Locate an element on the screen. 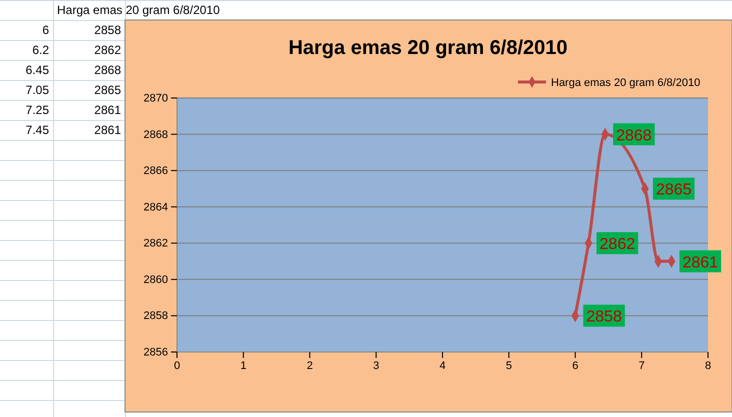  x-tick-label: 3 is located at coordinates (376, 366).